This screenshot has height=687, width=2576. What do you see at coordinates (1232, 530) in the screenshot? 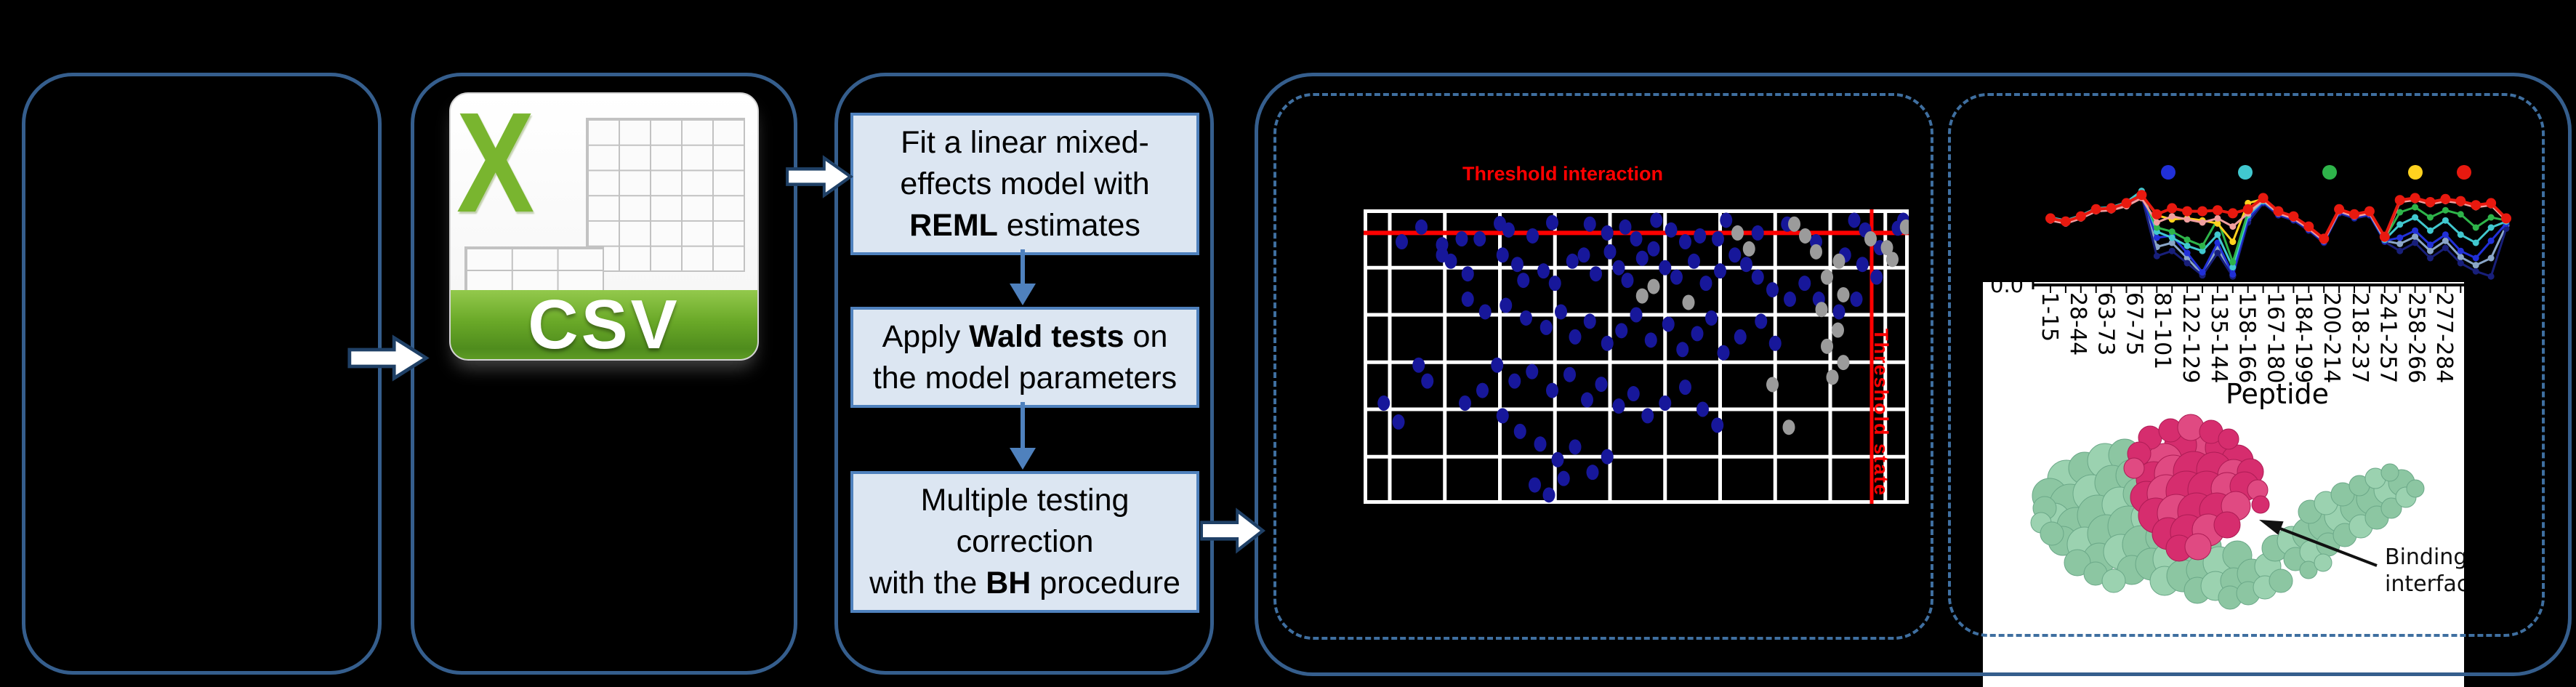
I see `flow-arrow-3-icon` at bounding box center [1232, 530].